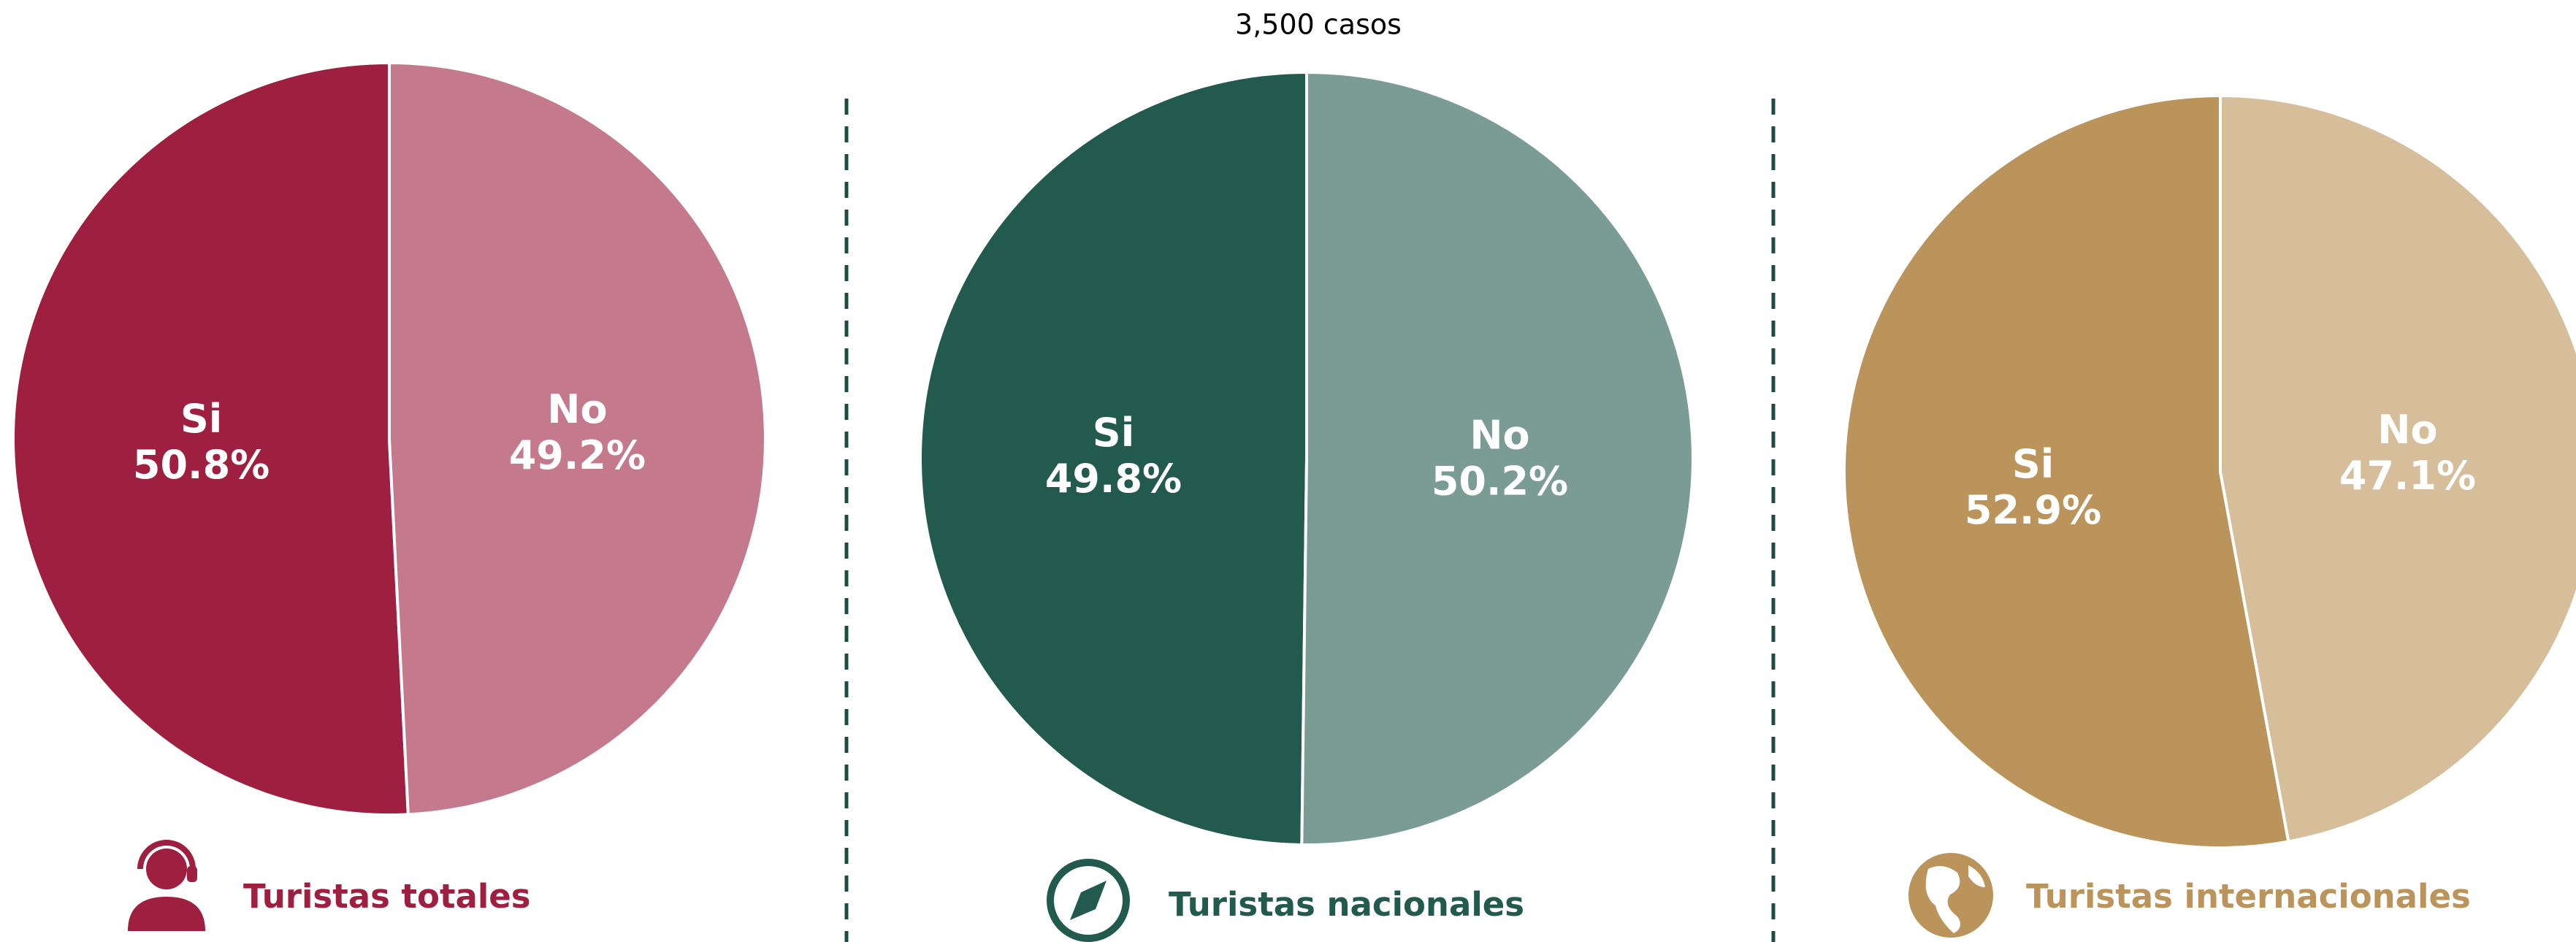 The width and height of the screenshot is (2576, 942). I want to click on compass-icon, so click(1088, 900).